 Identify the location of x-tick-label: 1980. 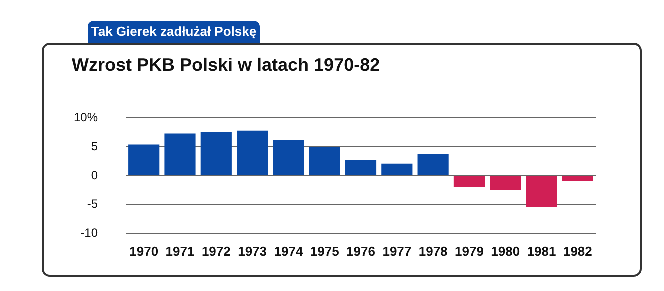
(505, 252).